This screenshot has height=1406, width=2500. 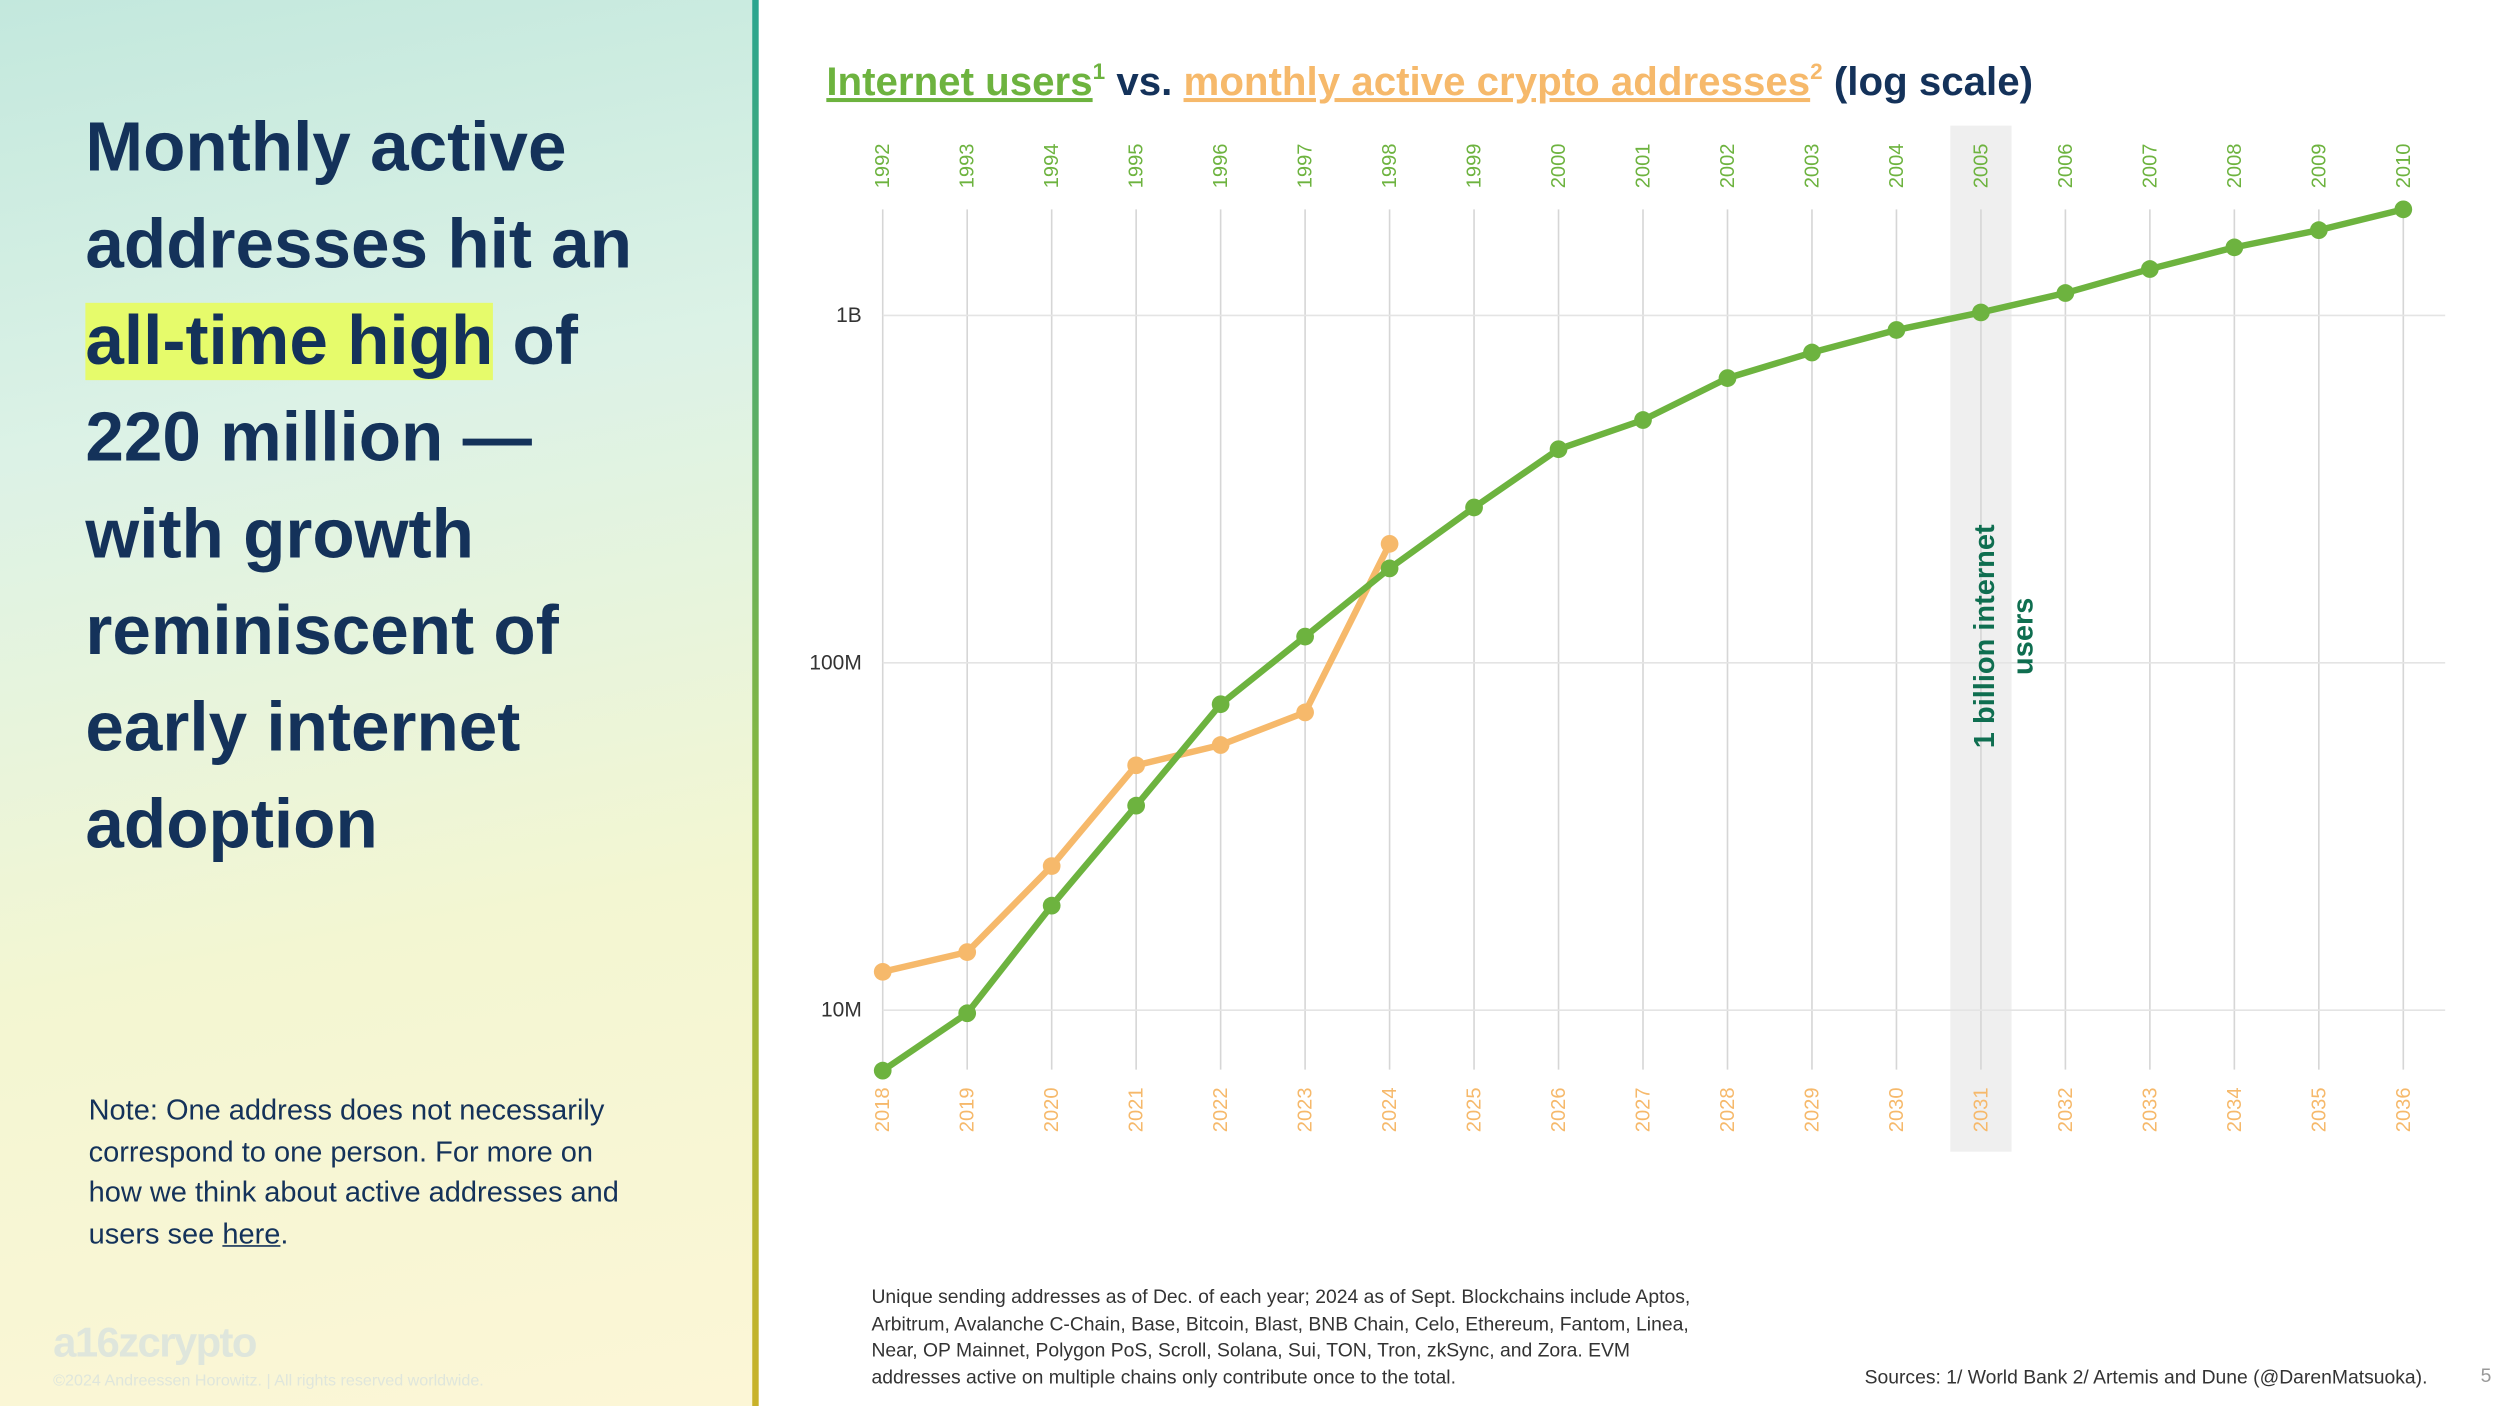 I want to click on x-tick-label-top: 2005, so click(x=1981, y=166).